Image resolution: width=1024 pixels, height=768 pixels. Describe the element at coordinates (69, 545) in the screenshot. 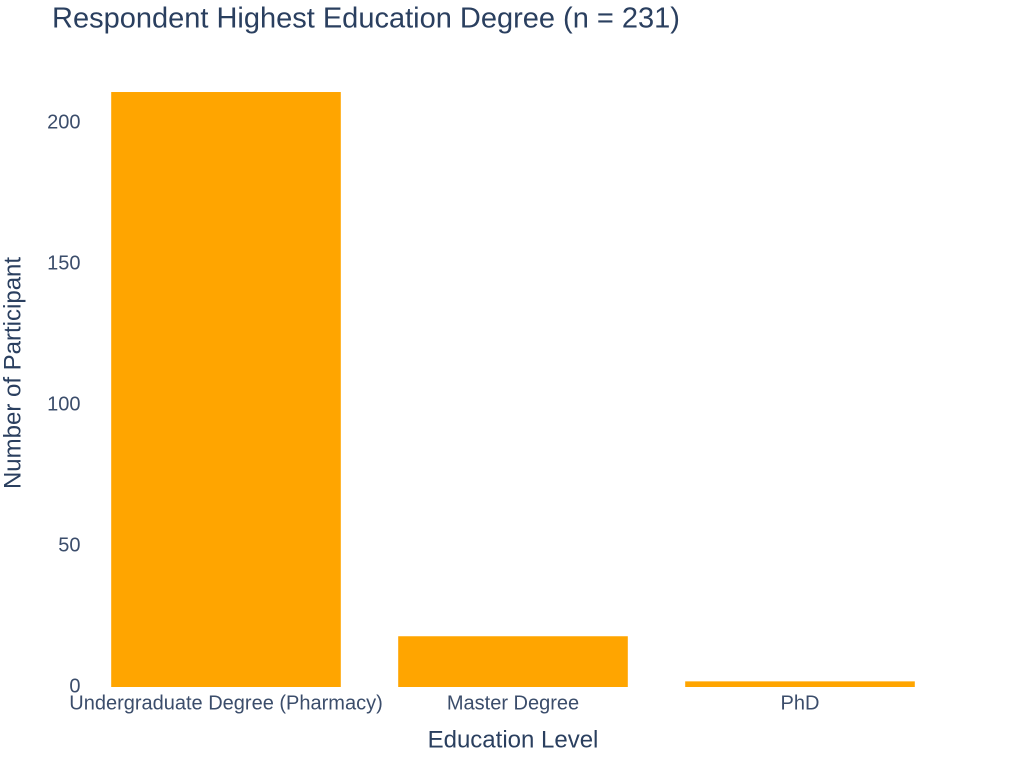

I see `y-tick-label: 50` at that location.